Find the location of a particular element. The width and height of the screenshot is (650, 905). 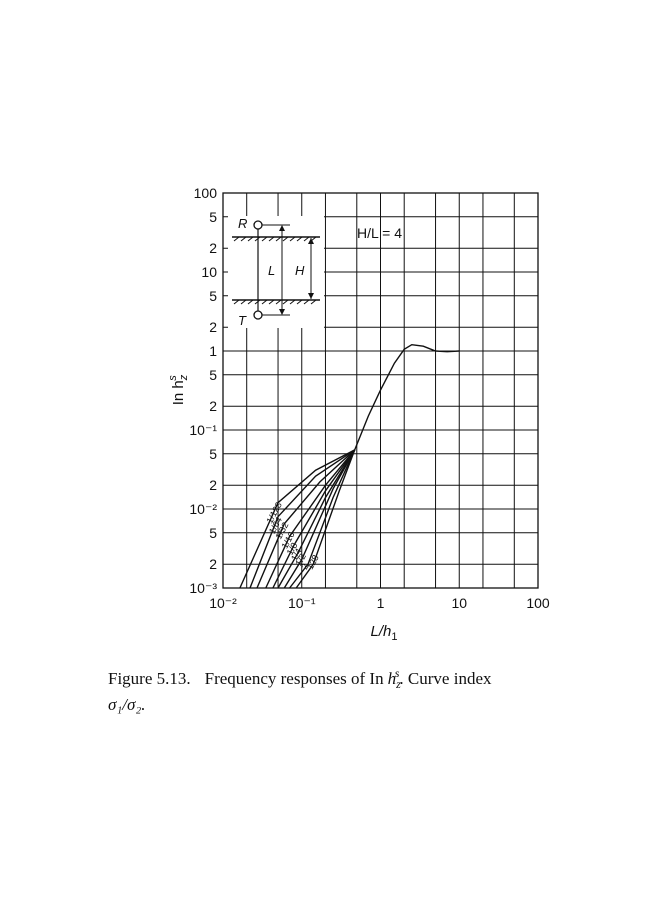

inset-label: L is located at coordinates (271, 270).